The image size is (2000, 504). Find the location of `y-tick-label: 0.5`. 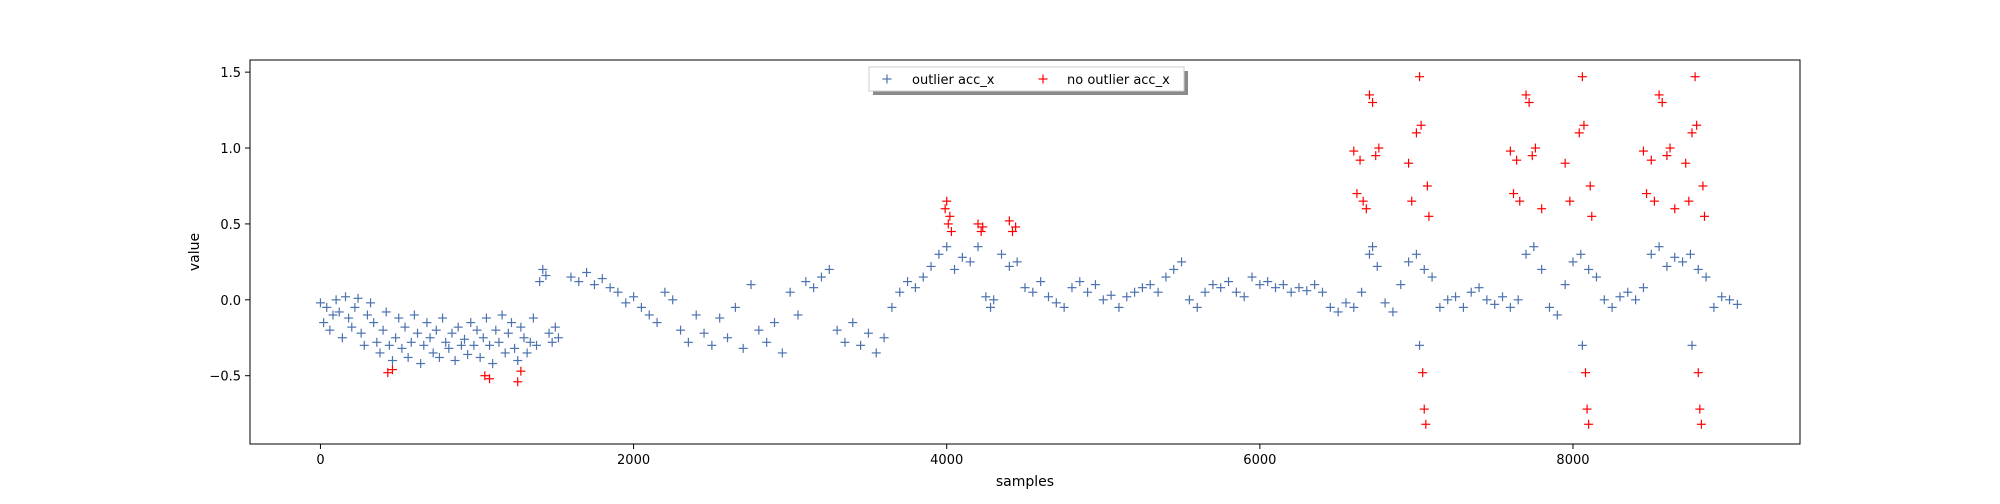

y-tick-label: 0.5 is located at coordinates (230, 225).